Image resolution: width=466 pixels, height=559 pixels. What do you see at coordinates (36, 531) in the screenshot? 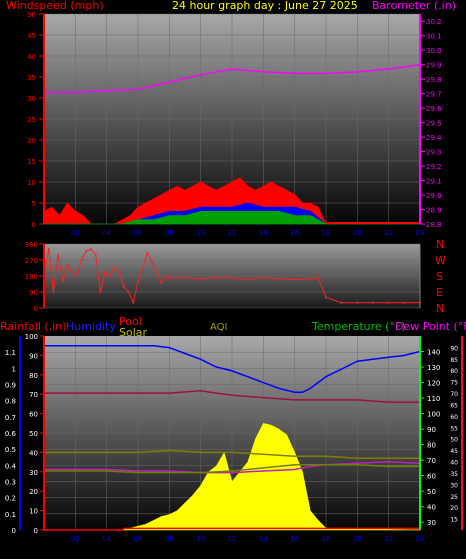
I see `humidity-tick-label: 0` at bounding box center [36, 531].